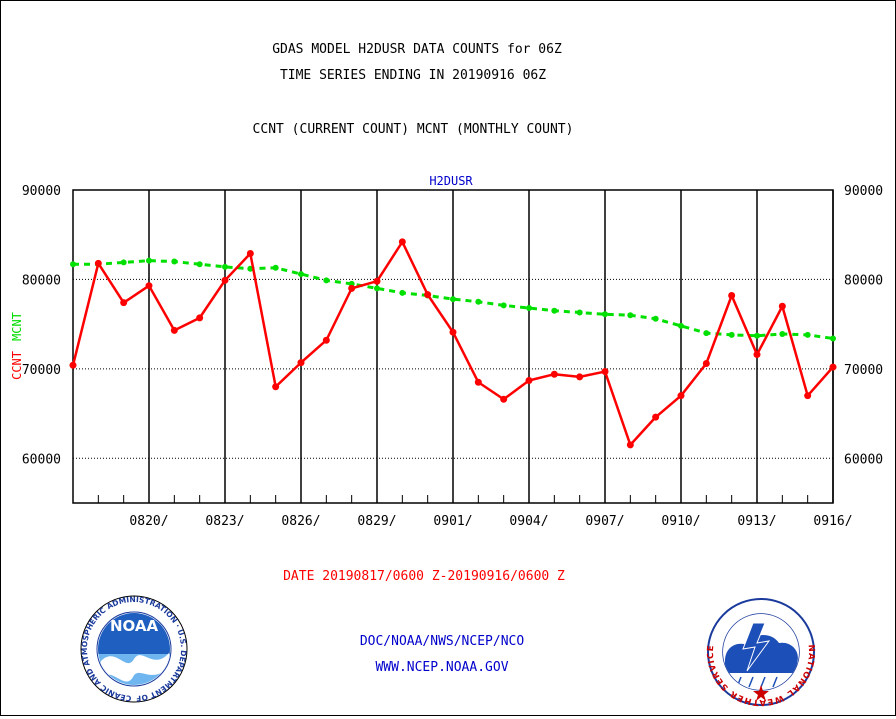 This screenshot has width=896, height=719. What do you see at coordinates (148, 521) in the screenshot?
I see `x-tick-label: 0820/` at bounding box center [148, 521].